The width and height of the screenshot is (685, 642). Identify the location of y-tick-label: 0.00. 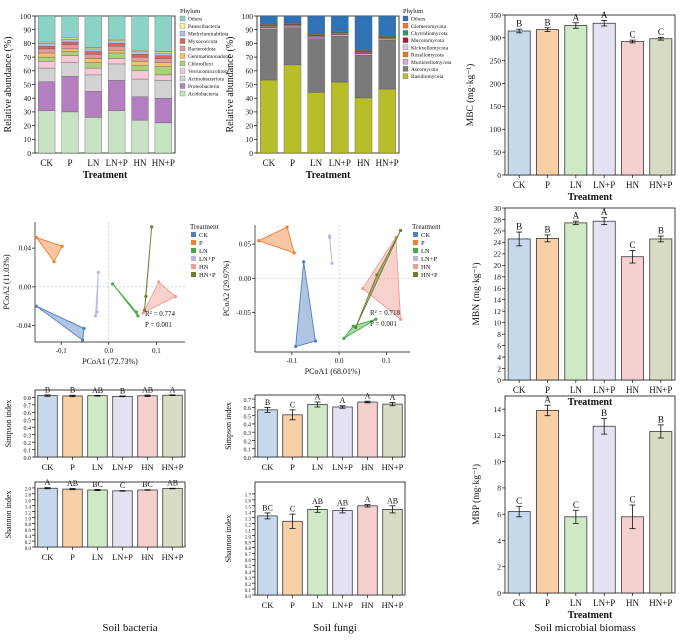
(245, 279).